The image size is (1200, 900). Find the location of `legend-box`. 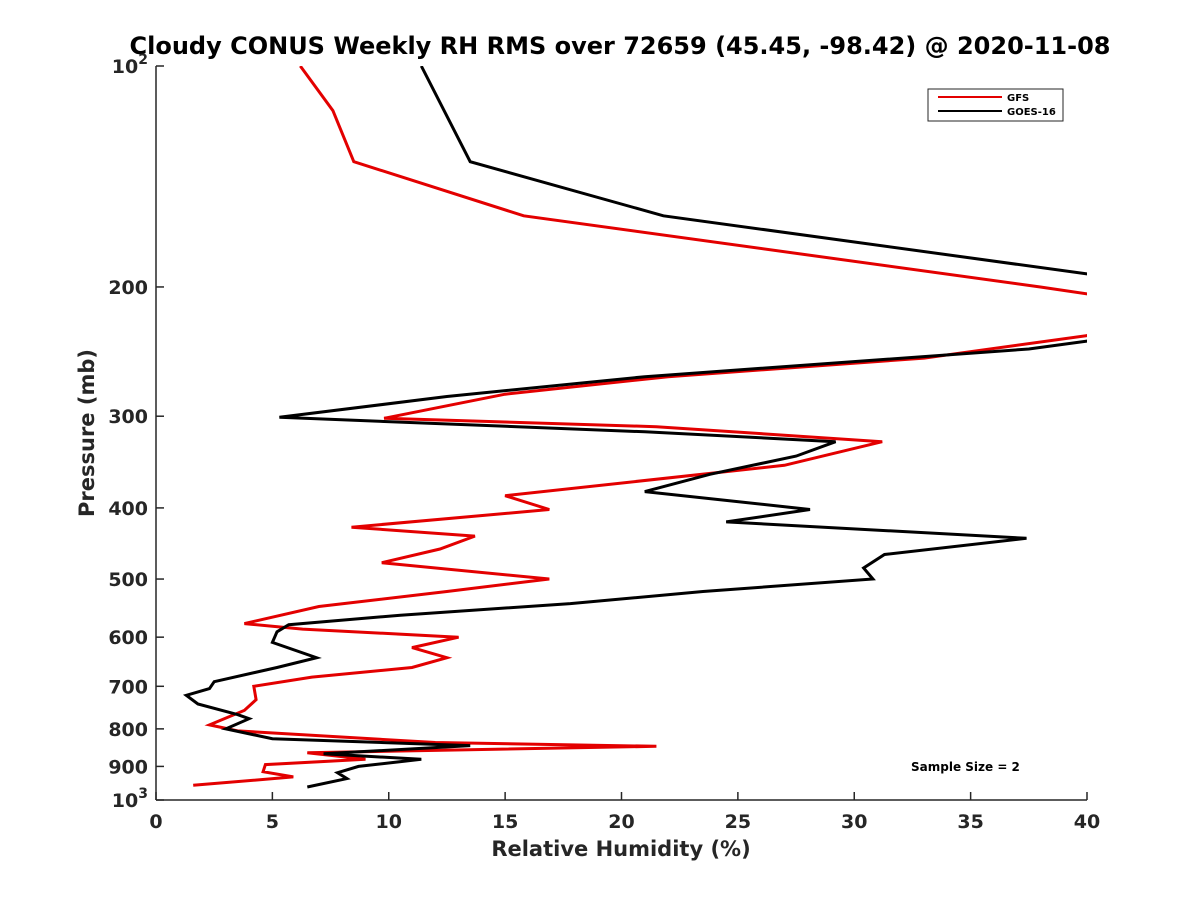

legend-box is located at coordinates (995, 105).